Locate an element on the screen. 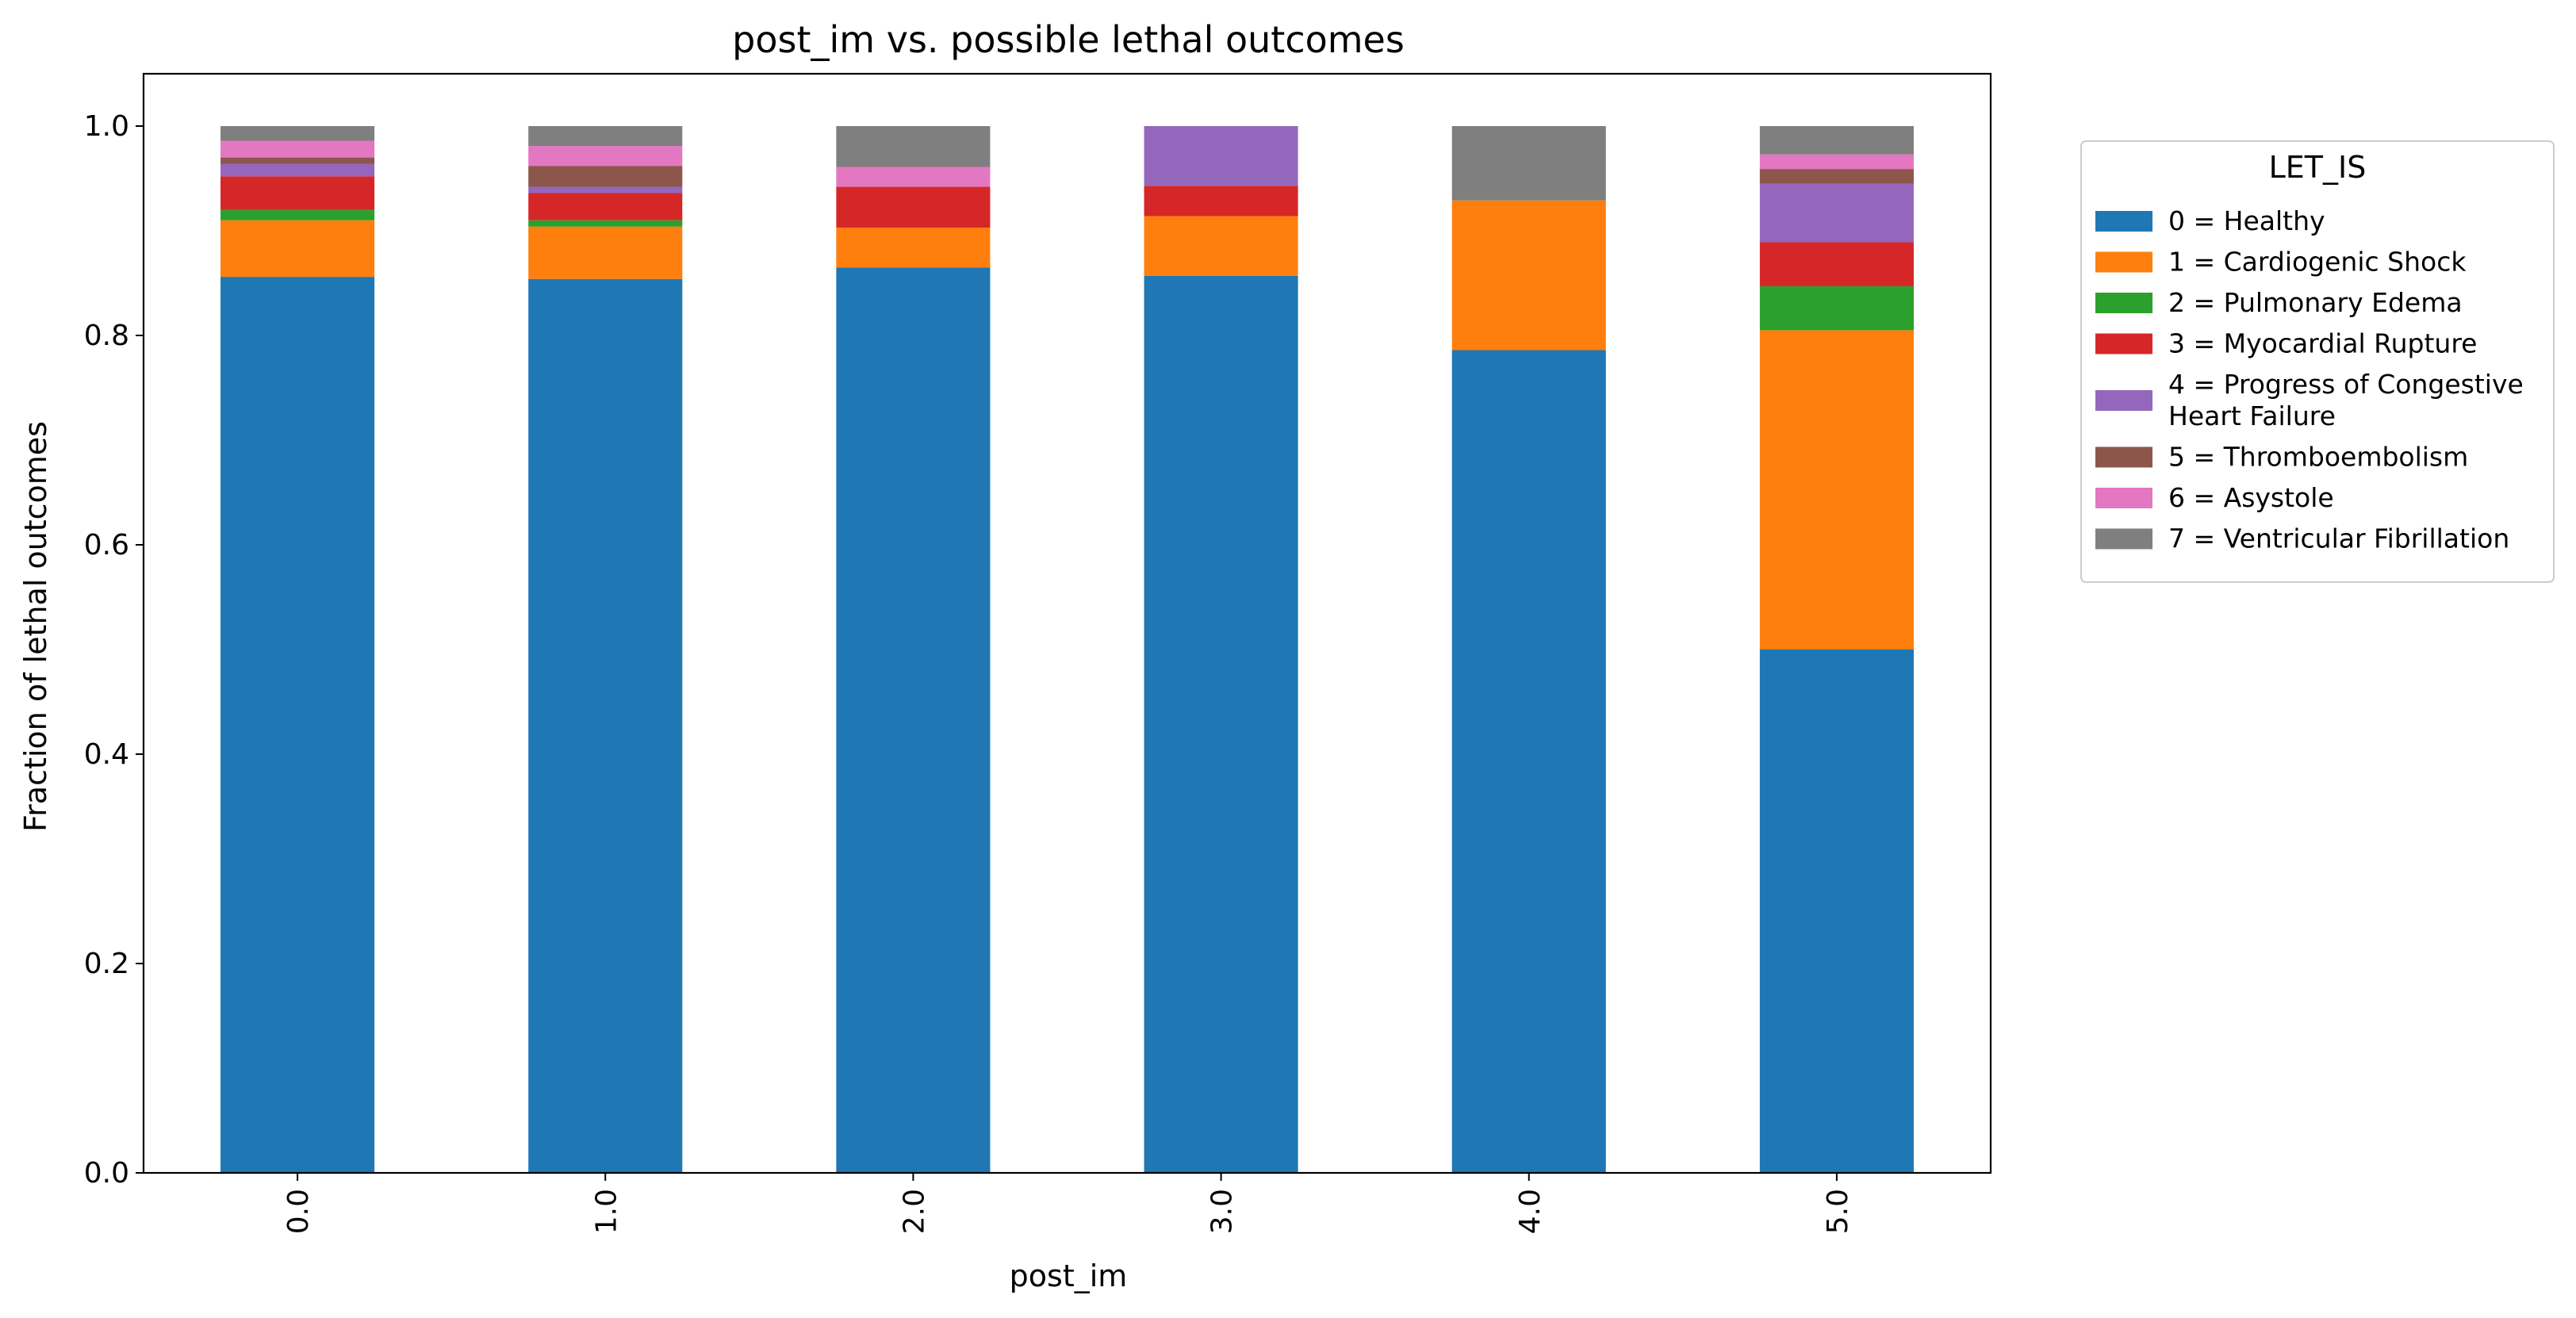 The width and height of the screenshot is (2576, 1318). x-tick-label: 4.0 is located at coordinates (1531, 1211).